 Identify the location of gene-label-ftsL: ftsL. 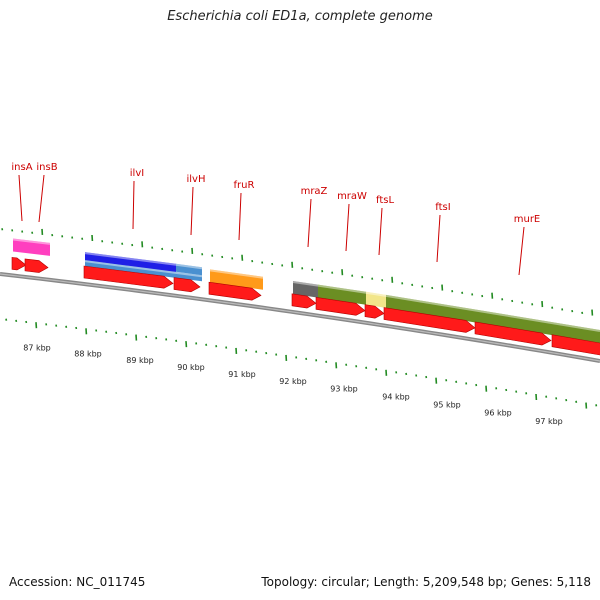
(385, 200).